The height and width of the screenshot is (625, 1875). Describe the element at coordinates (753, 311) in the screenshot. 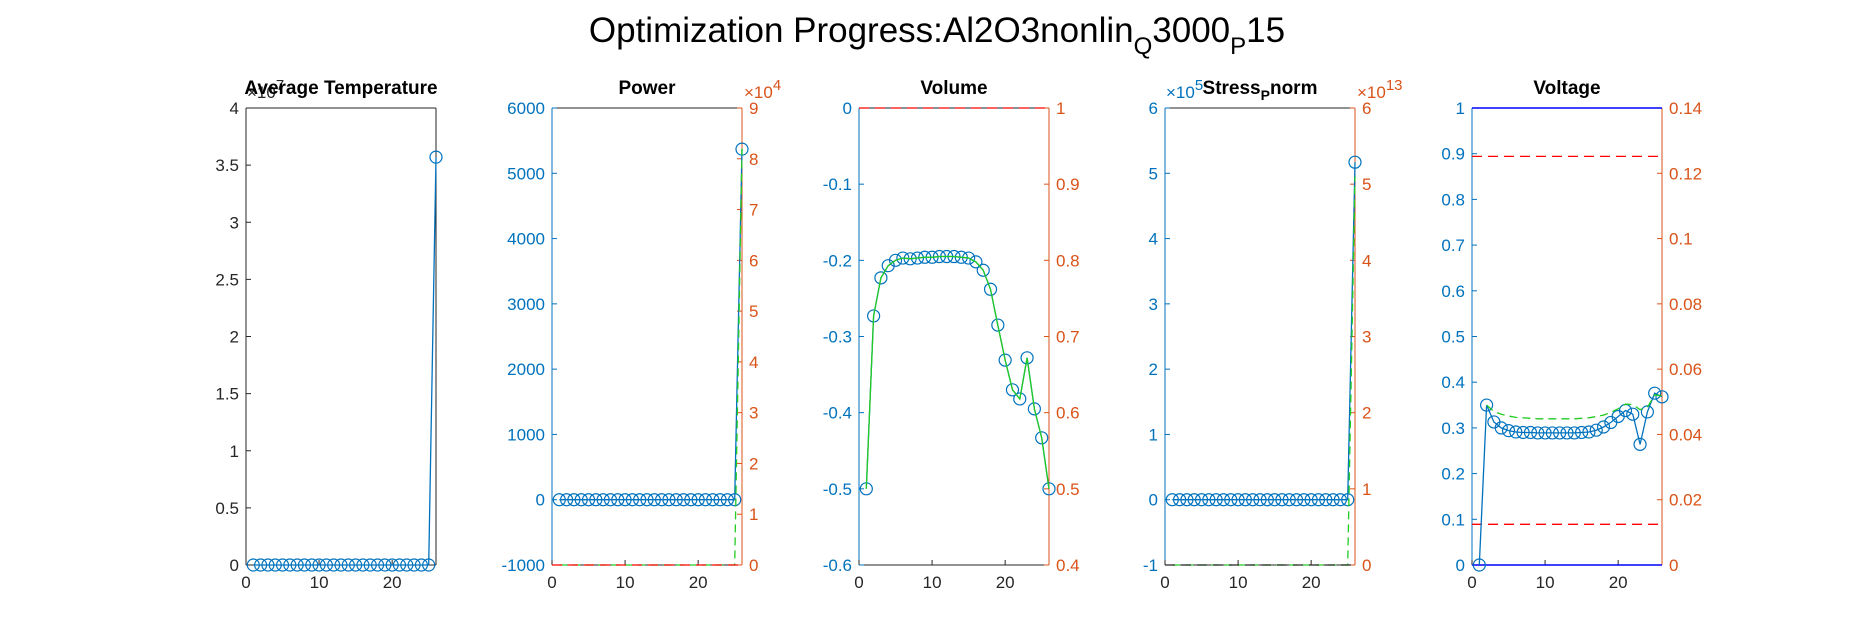

I see `right-y-tick-label: 5` at that location.